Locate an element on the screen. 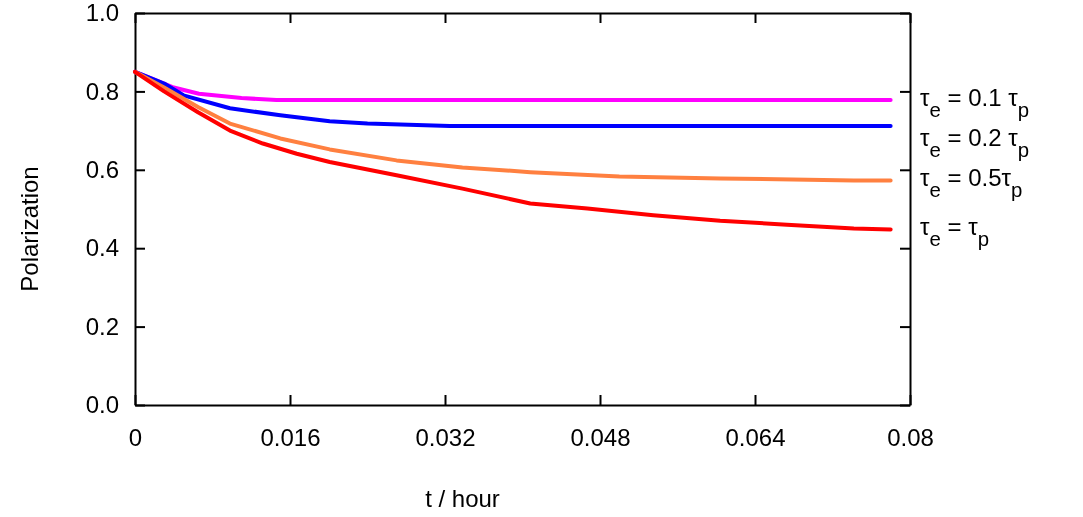  x-tick-label: 0.048 is located at coordinates (600, 438).